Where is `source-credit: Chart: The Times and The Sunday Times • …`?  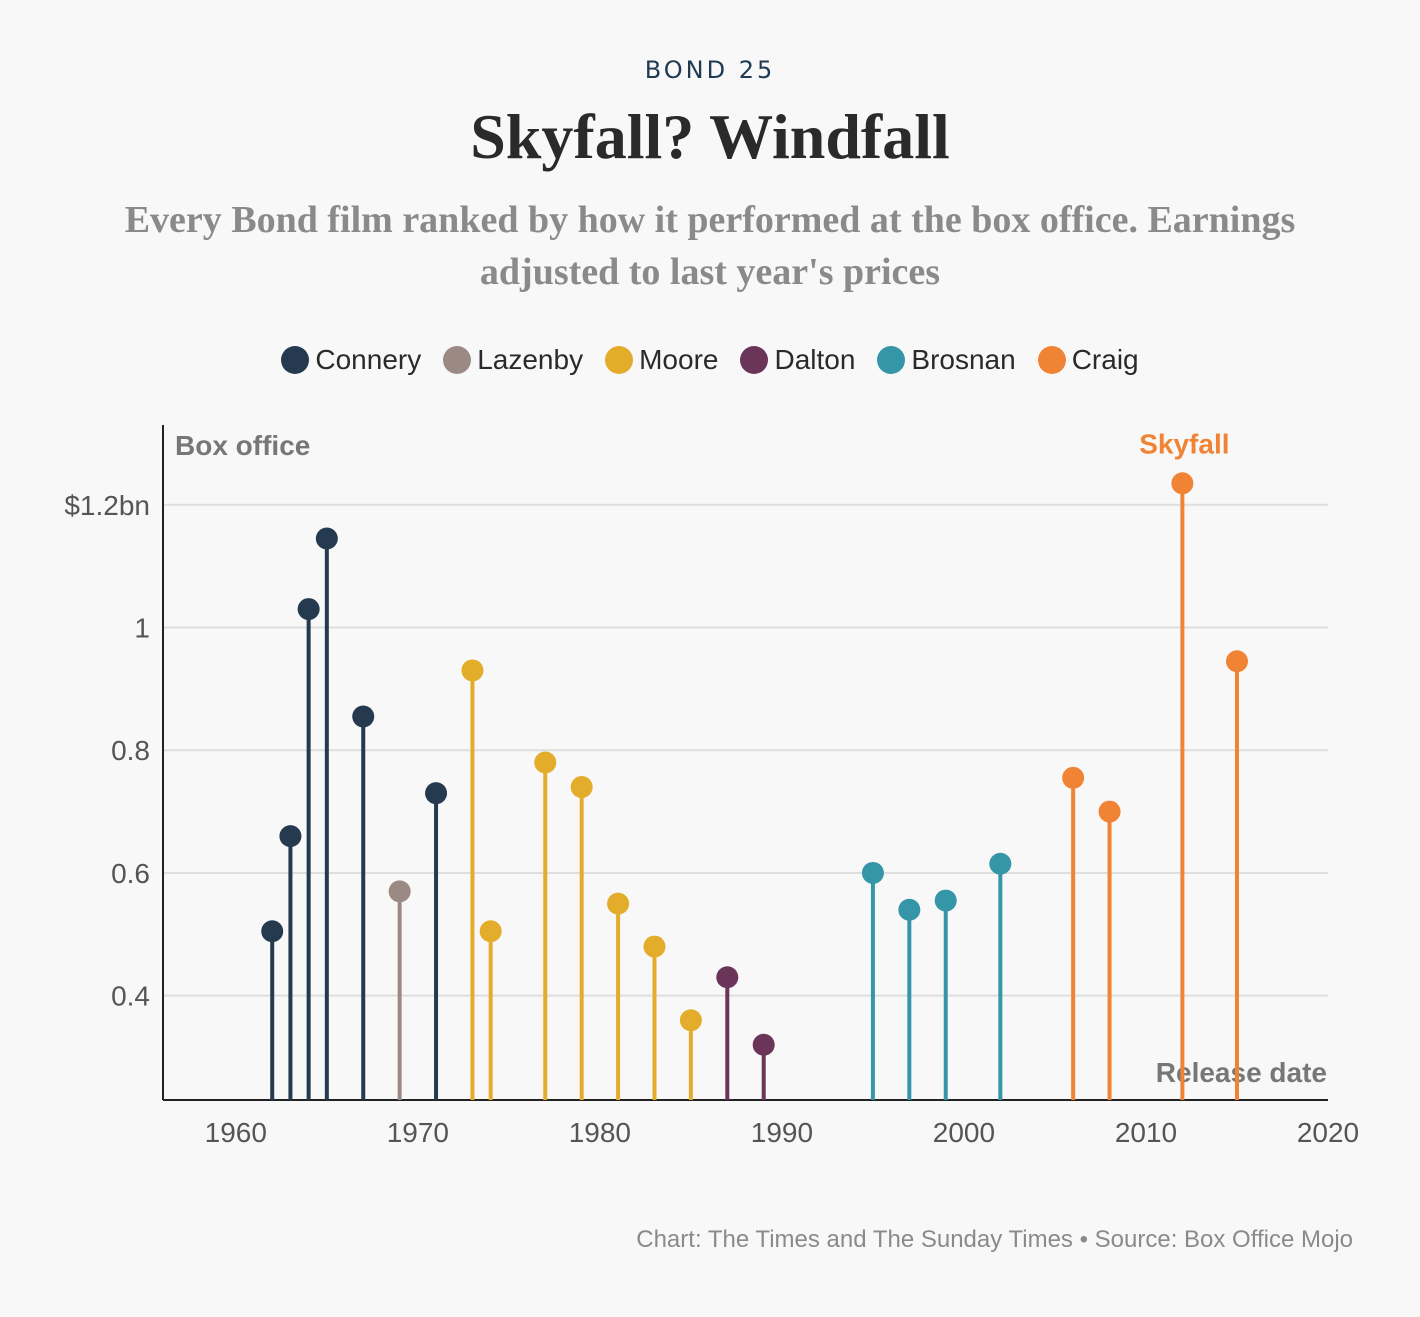 source-credit: Chart: The Times and The Sunday Times • … is located at coordinates (994, 1239).